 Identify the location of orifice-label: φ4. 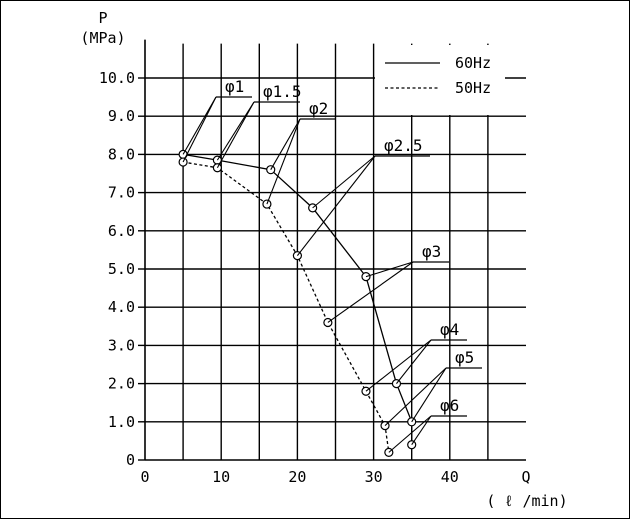
(449, 329).